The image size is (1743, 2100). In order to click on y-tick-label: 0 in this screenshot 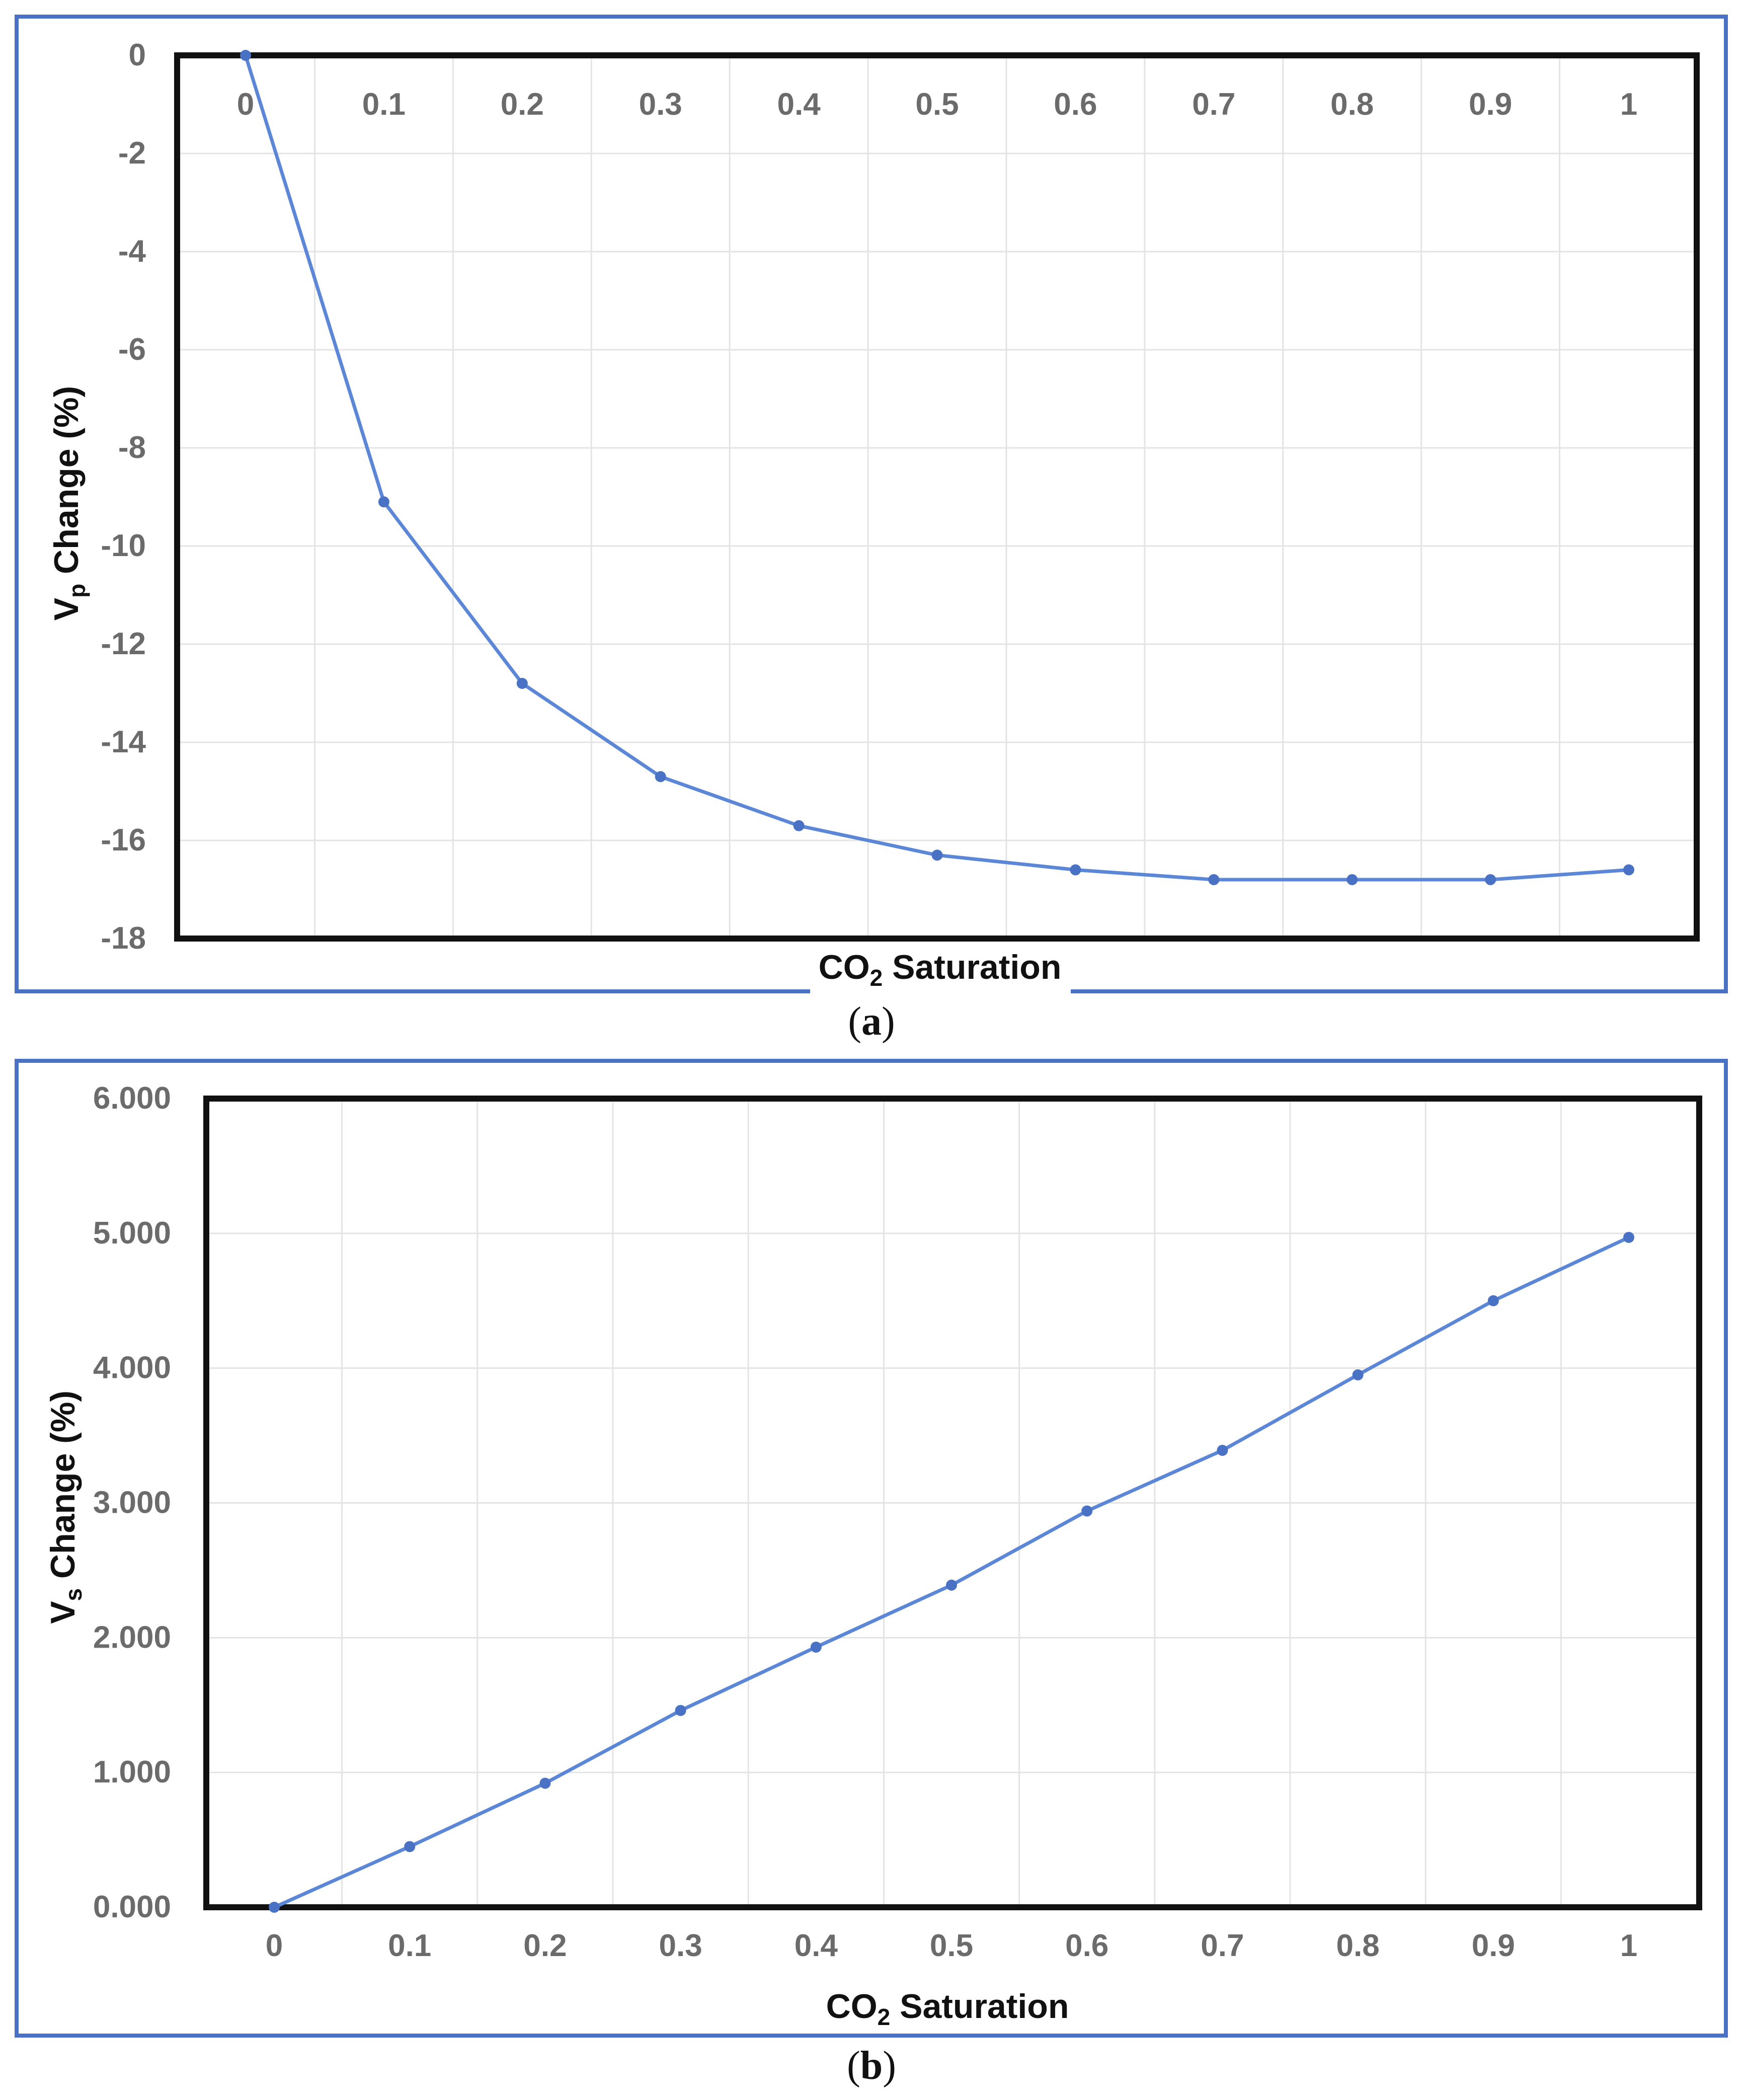, I will do `click(137, 55)`.